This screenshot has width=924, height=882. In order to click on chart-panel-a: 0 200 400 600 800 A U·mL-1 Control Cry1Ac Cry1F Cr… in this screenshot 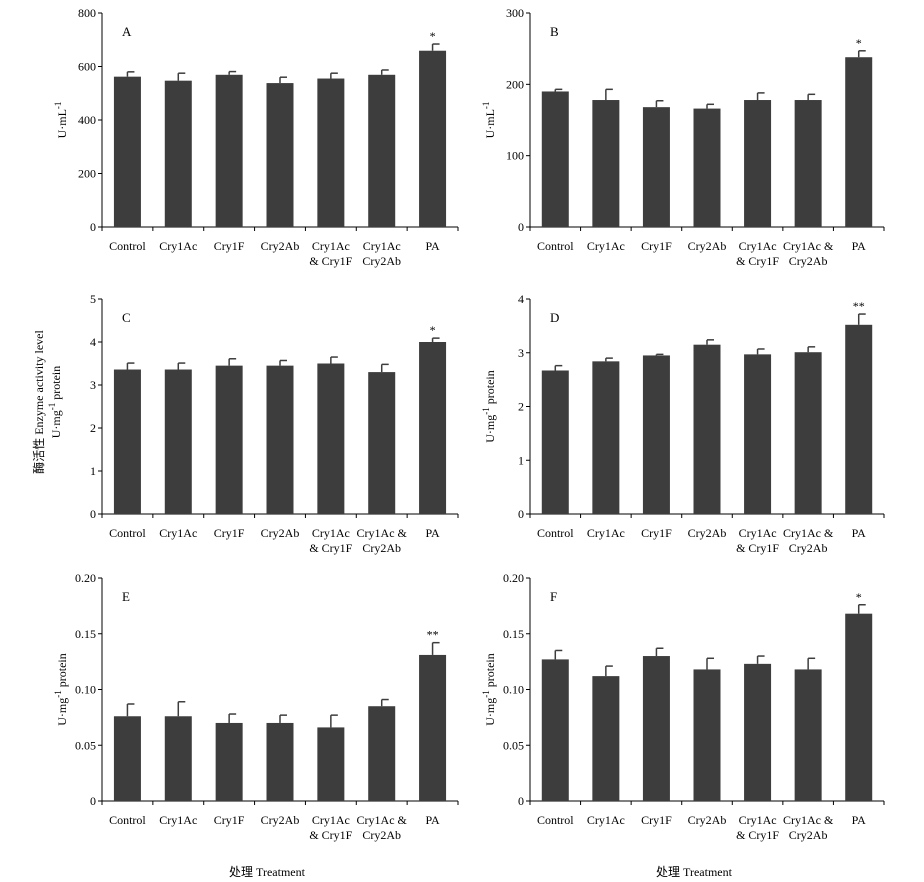, I will do `click(256, 137)`.